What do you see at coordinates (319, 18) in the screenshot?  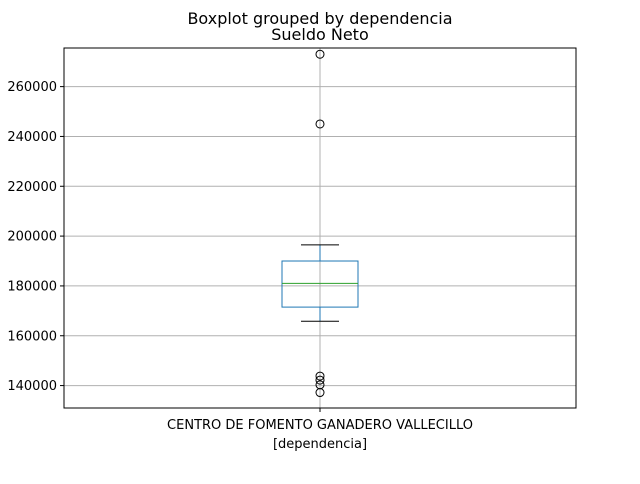 I see `chart-suptitle: Boxplot grouped by dependencia` at bounding box center [319, 18].